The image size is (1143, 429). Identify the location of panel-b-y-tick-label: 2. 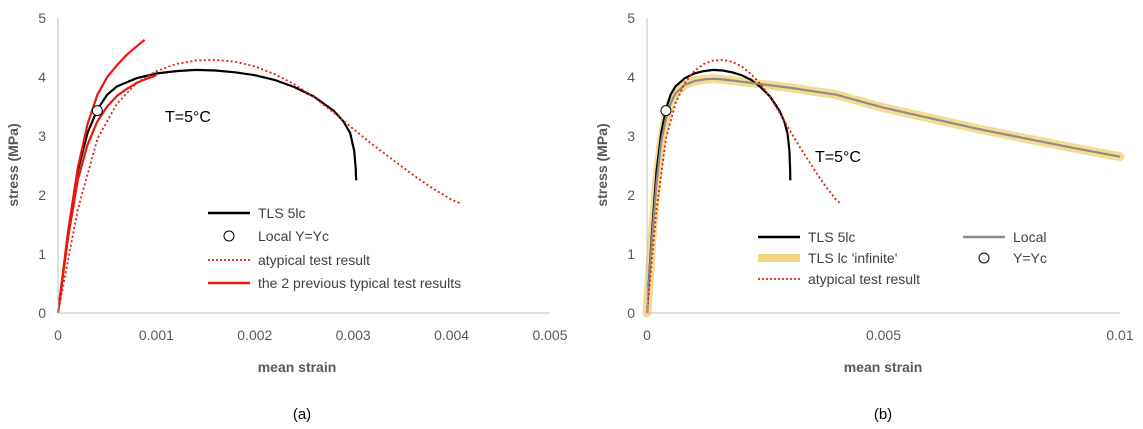
(631, 195).